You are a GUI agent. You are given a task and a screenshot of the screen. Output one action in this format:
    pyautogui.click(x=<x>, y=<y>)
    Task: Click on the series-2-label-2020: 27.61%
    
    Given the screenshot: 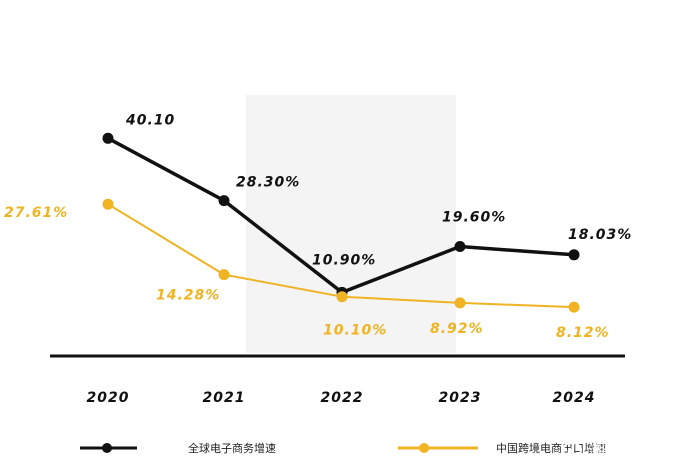 What is the action you would take?
    pyautogui.click(x=36, y=213)
    